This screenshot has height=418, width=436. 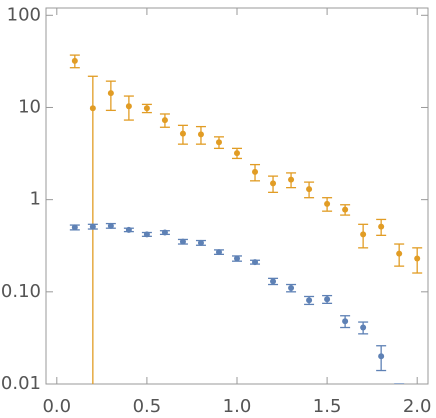 What do you see at coordinates (21, 383) in the screenshot?
I see `y-tick-label: 0.01` at bounding box center [21, 383].